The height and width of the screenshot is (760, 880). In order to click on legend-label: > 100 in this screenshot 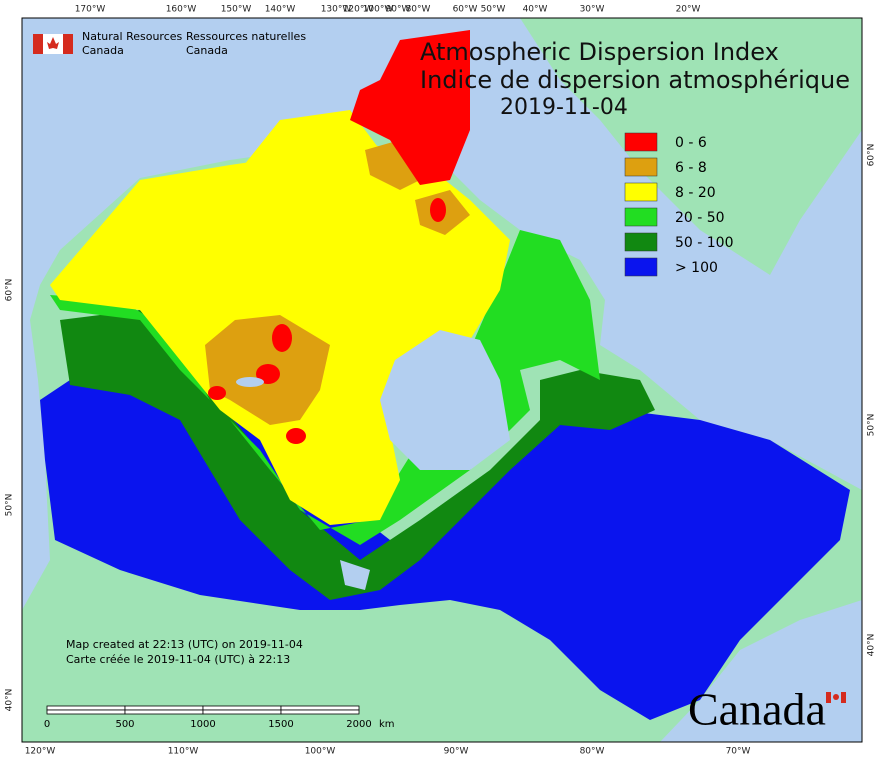, I will do `click(696, 268)`.